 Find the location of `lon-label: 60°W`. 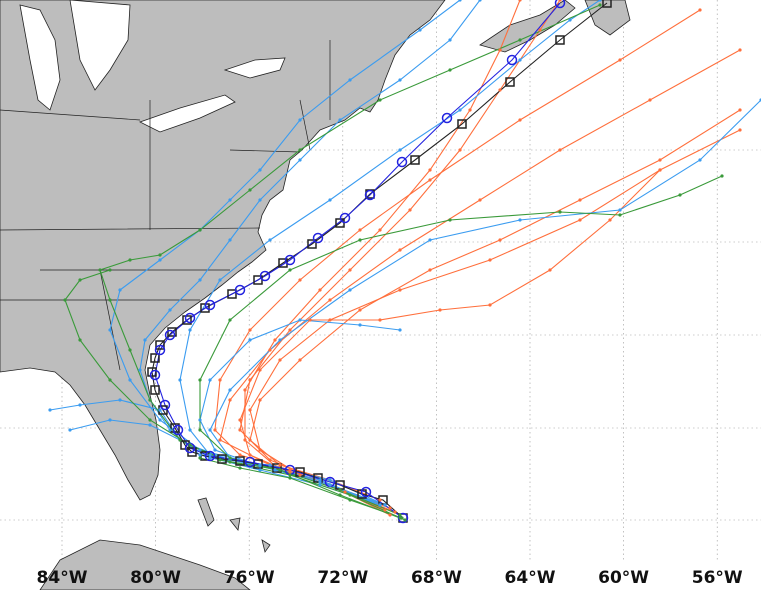

lon-label: 60°W is located at coordinates (623, 578).